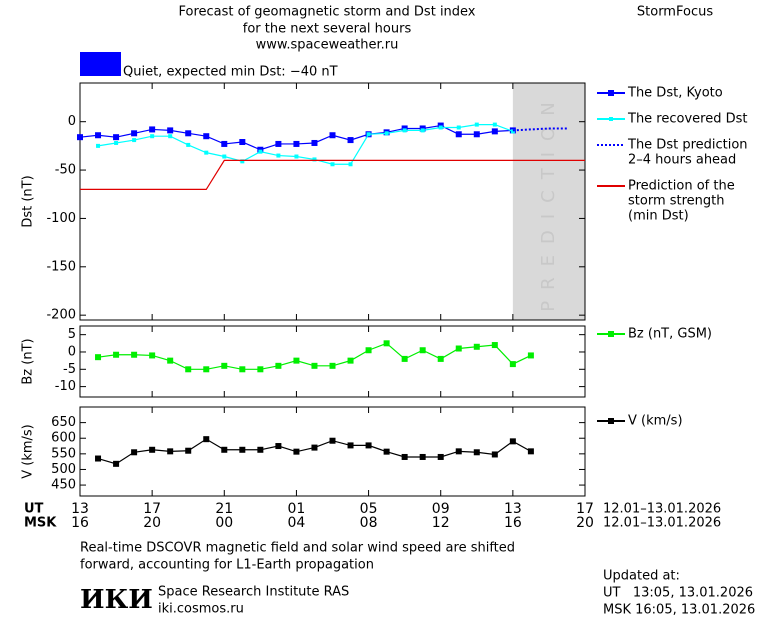 The image size is (760, 620). Describe the element at coordinates (63, 469) in the screenshot. I see `y-tick-label: 500` at that location.